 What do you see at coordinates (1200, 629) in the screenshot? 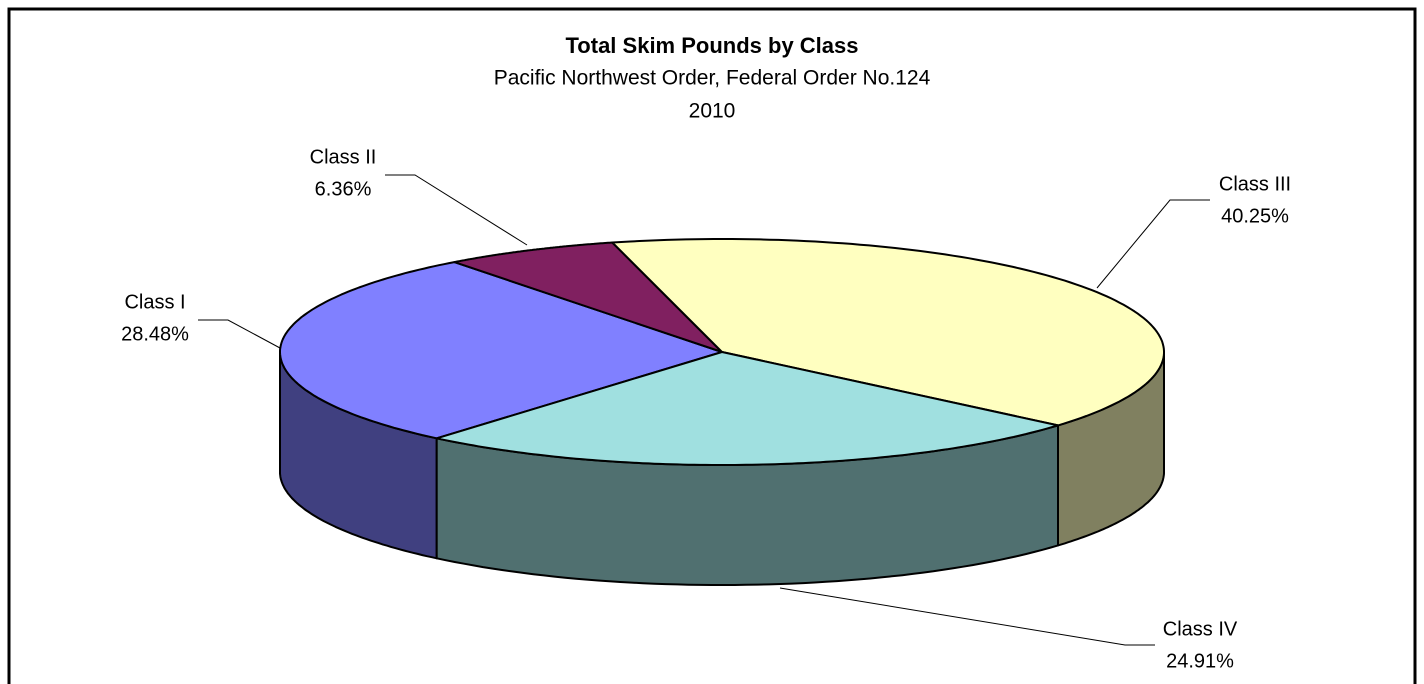
I see `slice-label: Class IV` at bounding box center [1200, 629].